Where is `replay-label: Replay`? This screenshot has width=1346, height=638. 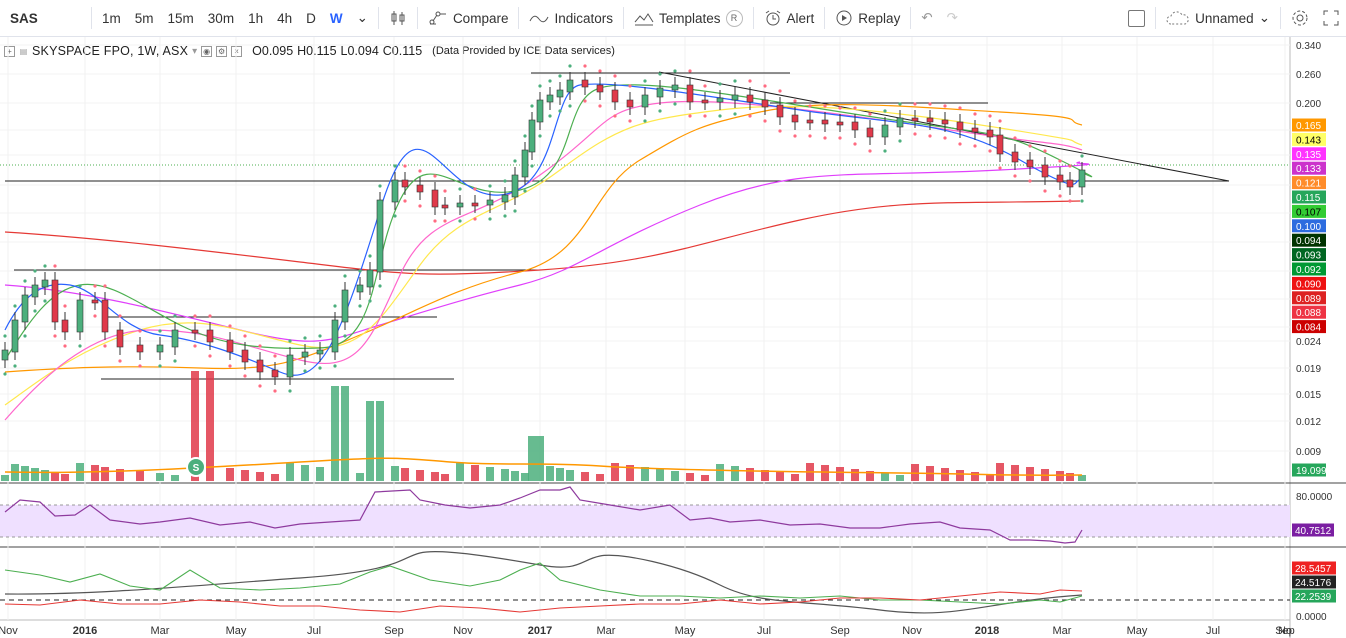
replay-label: Replay is located at coordinates (879, 18).